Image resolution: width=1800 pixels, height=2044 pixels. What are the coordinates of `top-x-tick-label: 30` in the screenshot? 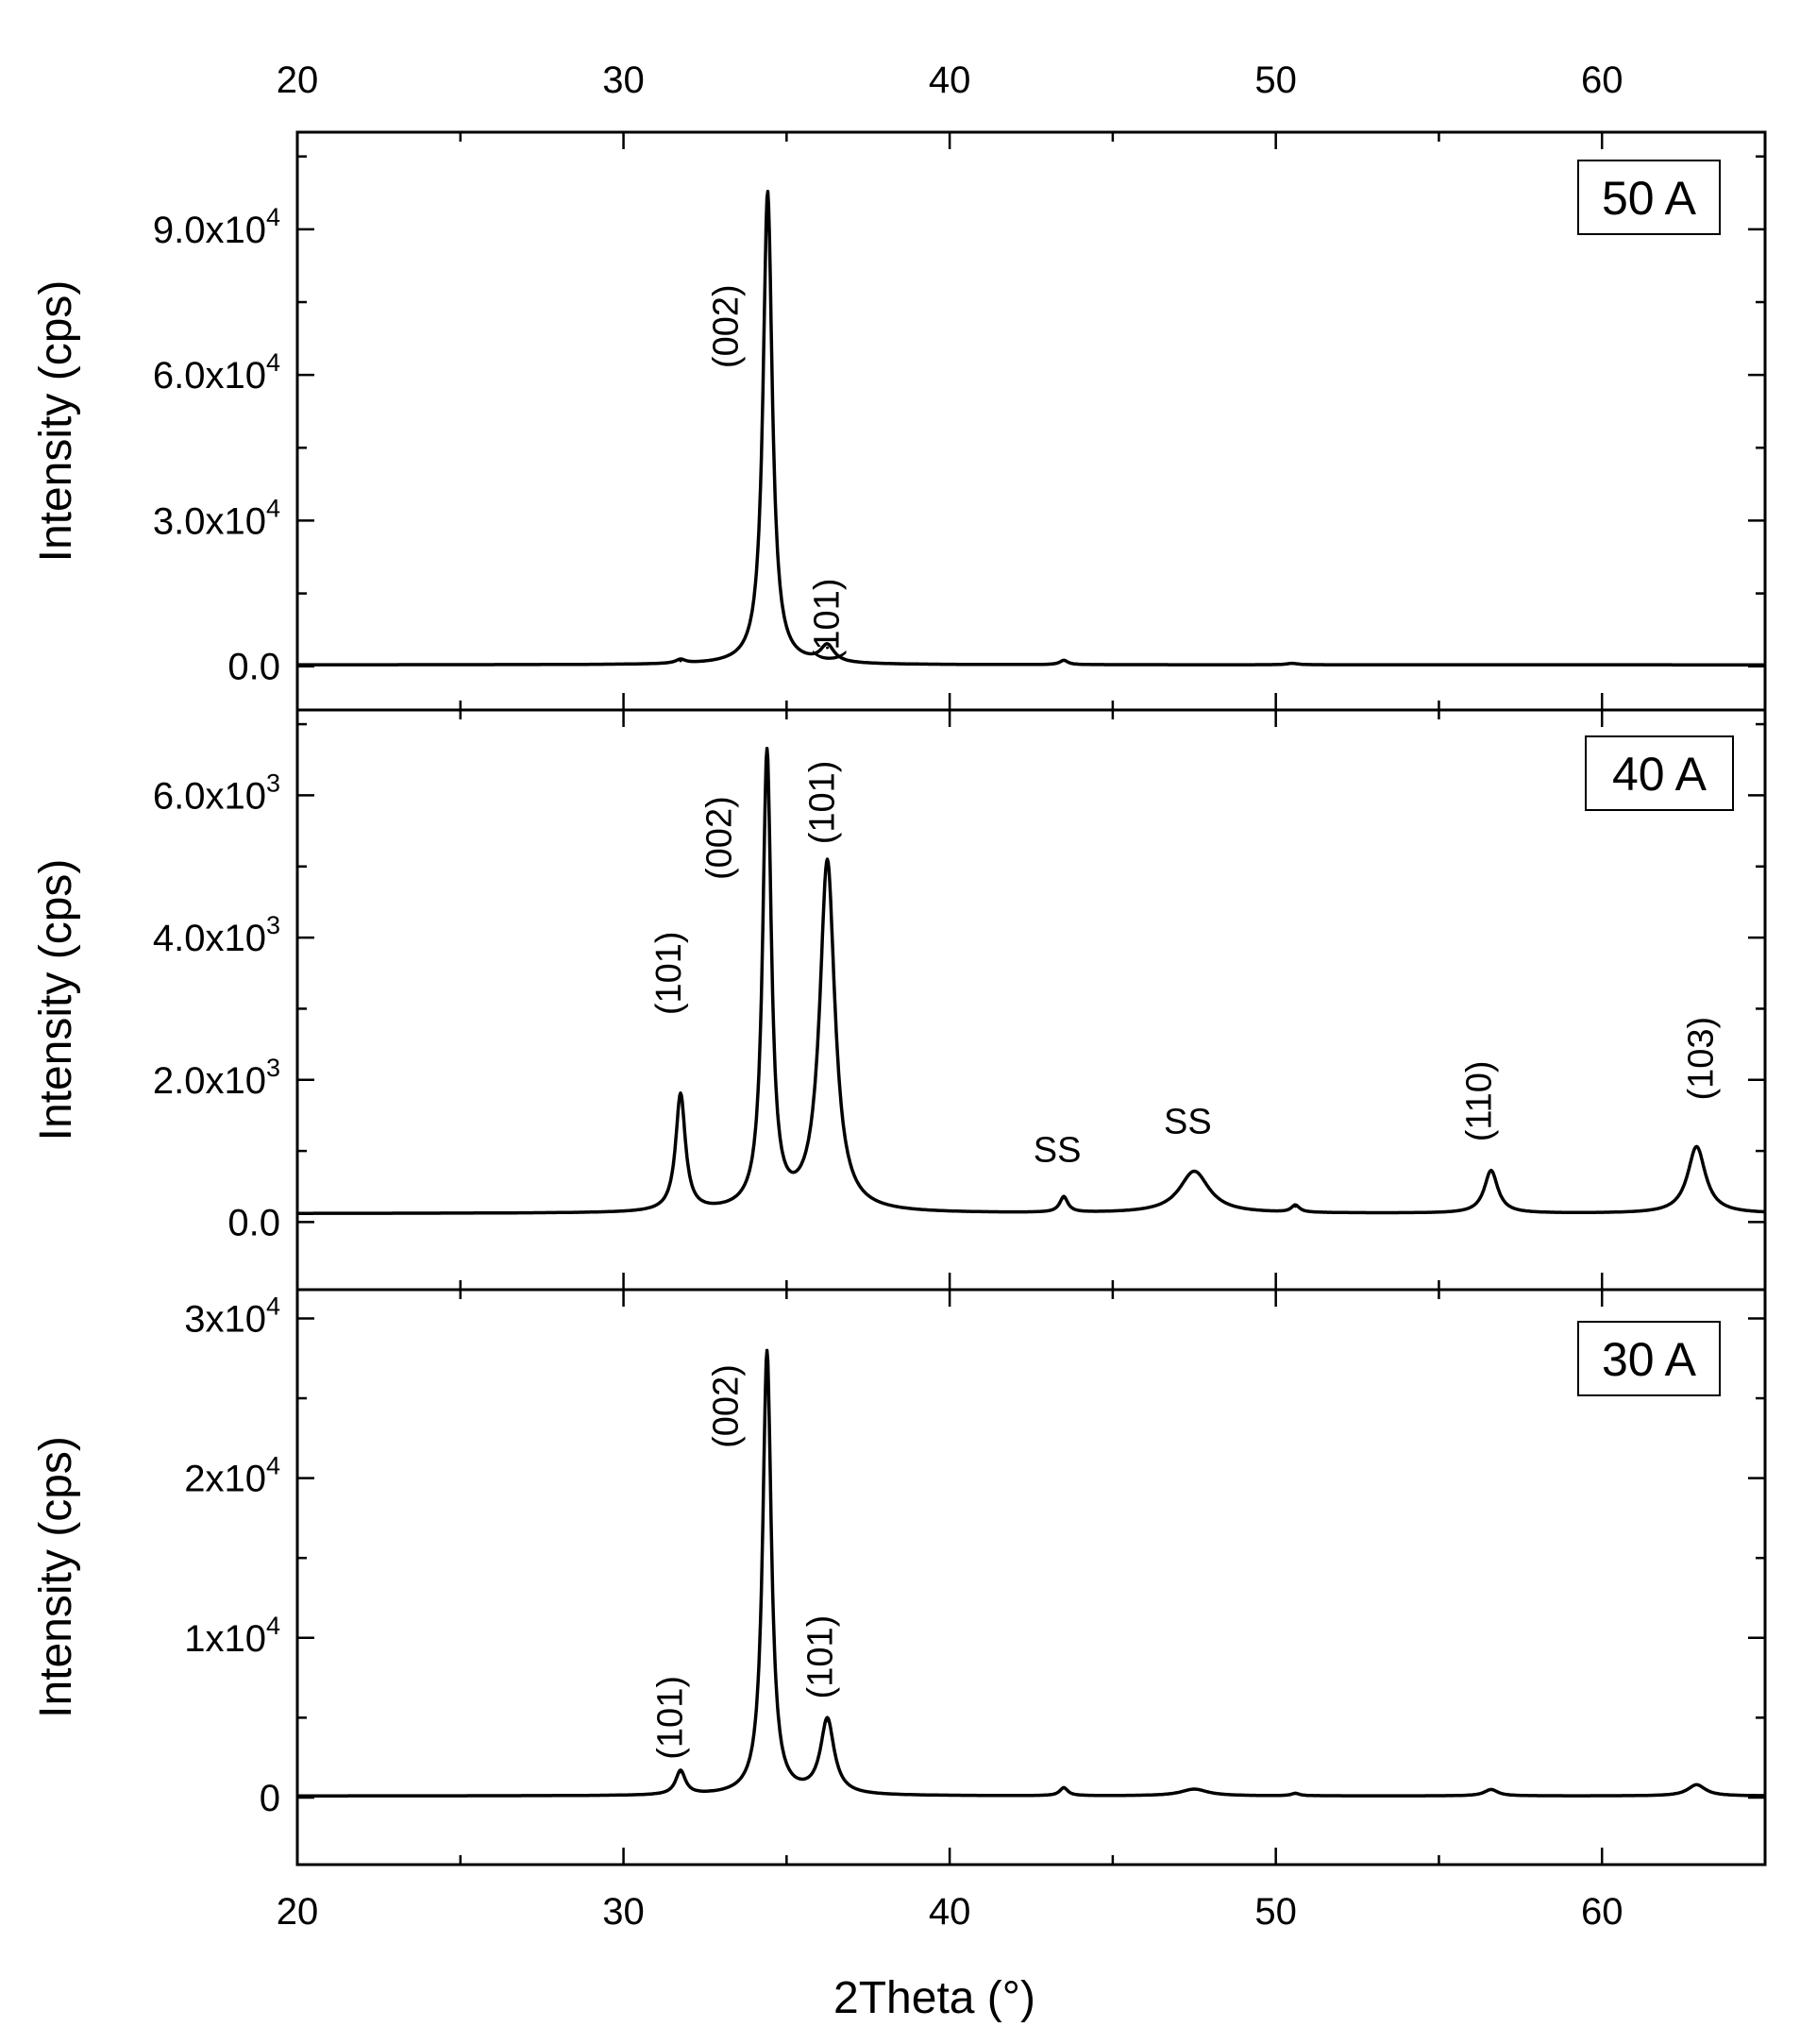 It's located at (623, 80).